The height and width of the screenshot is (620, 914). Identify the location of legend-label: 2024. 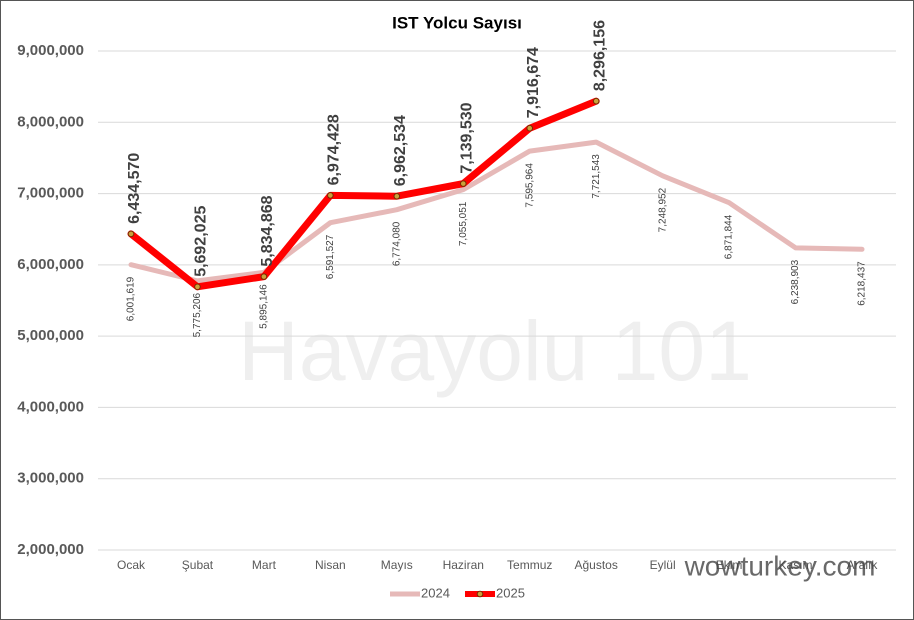
(435, 592).